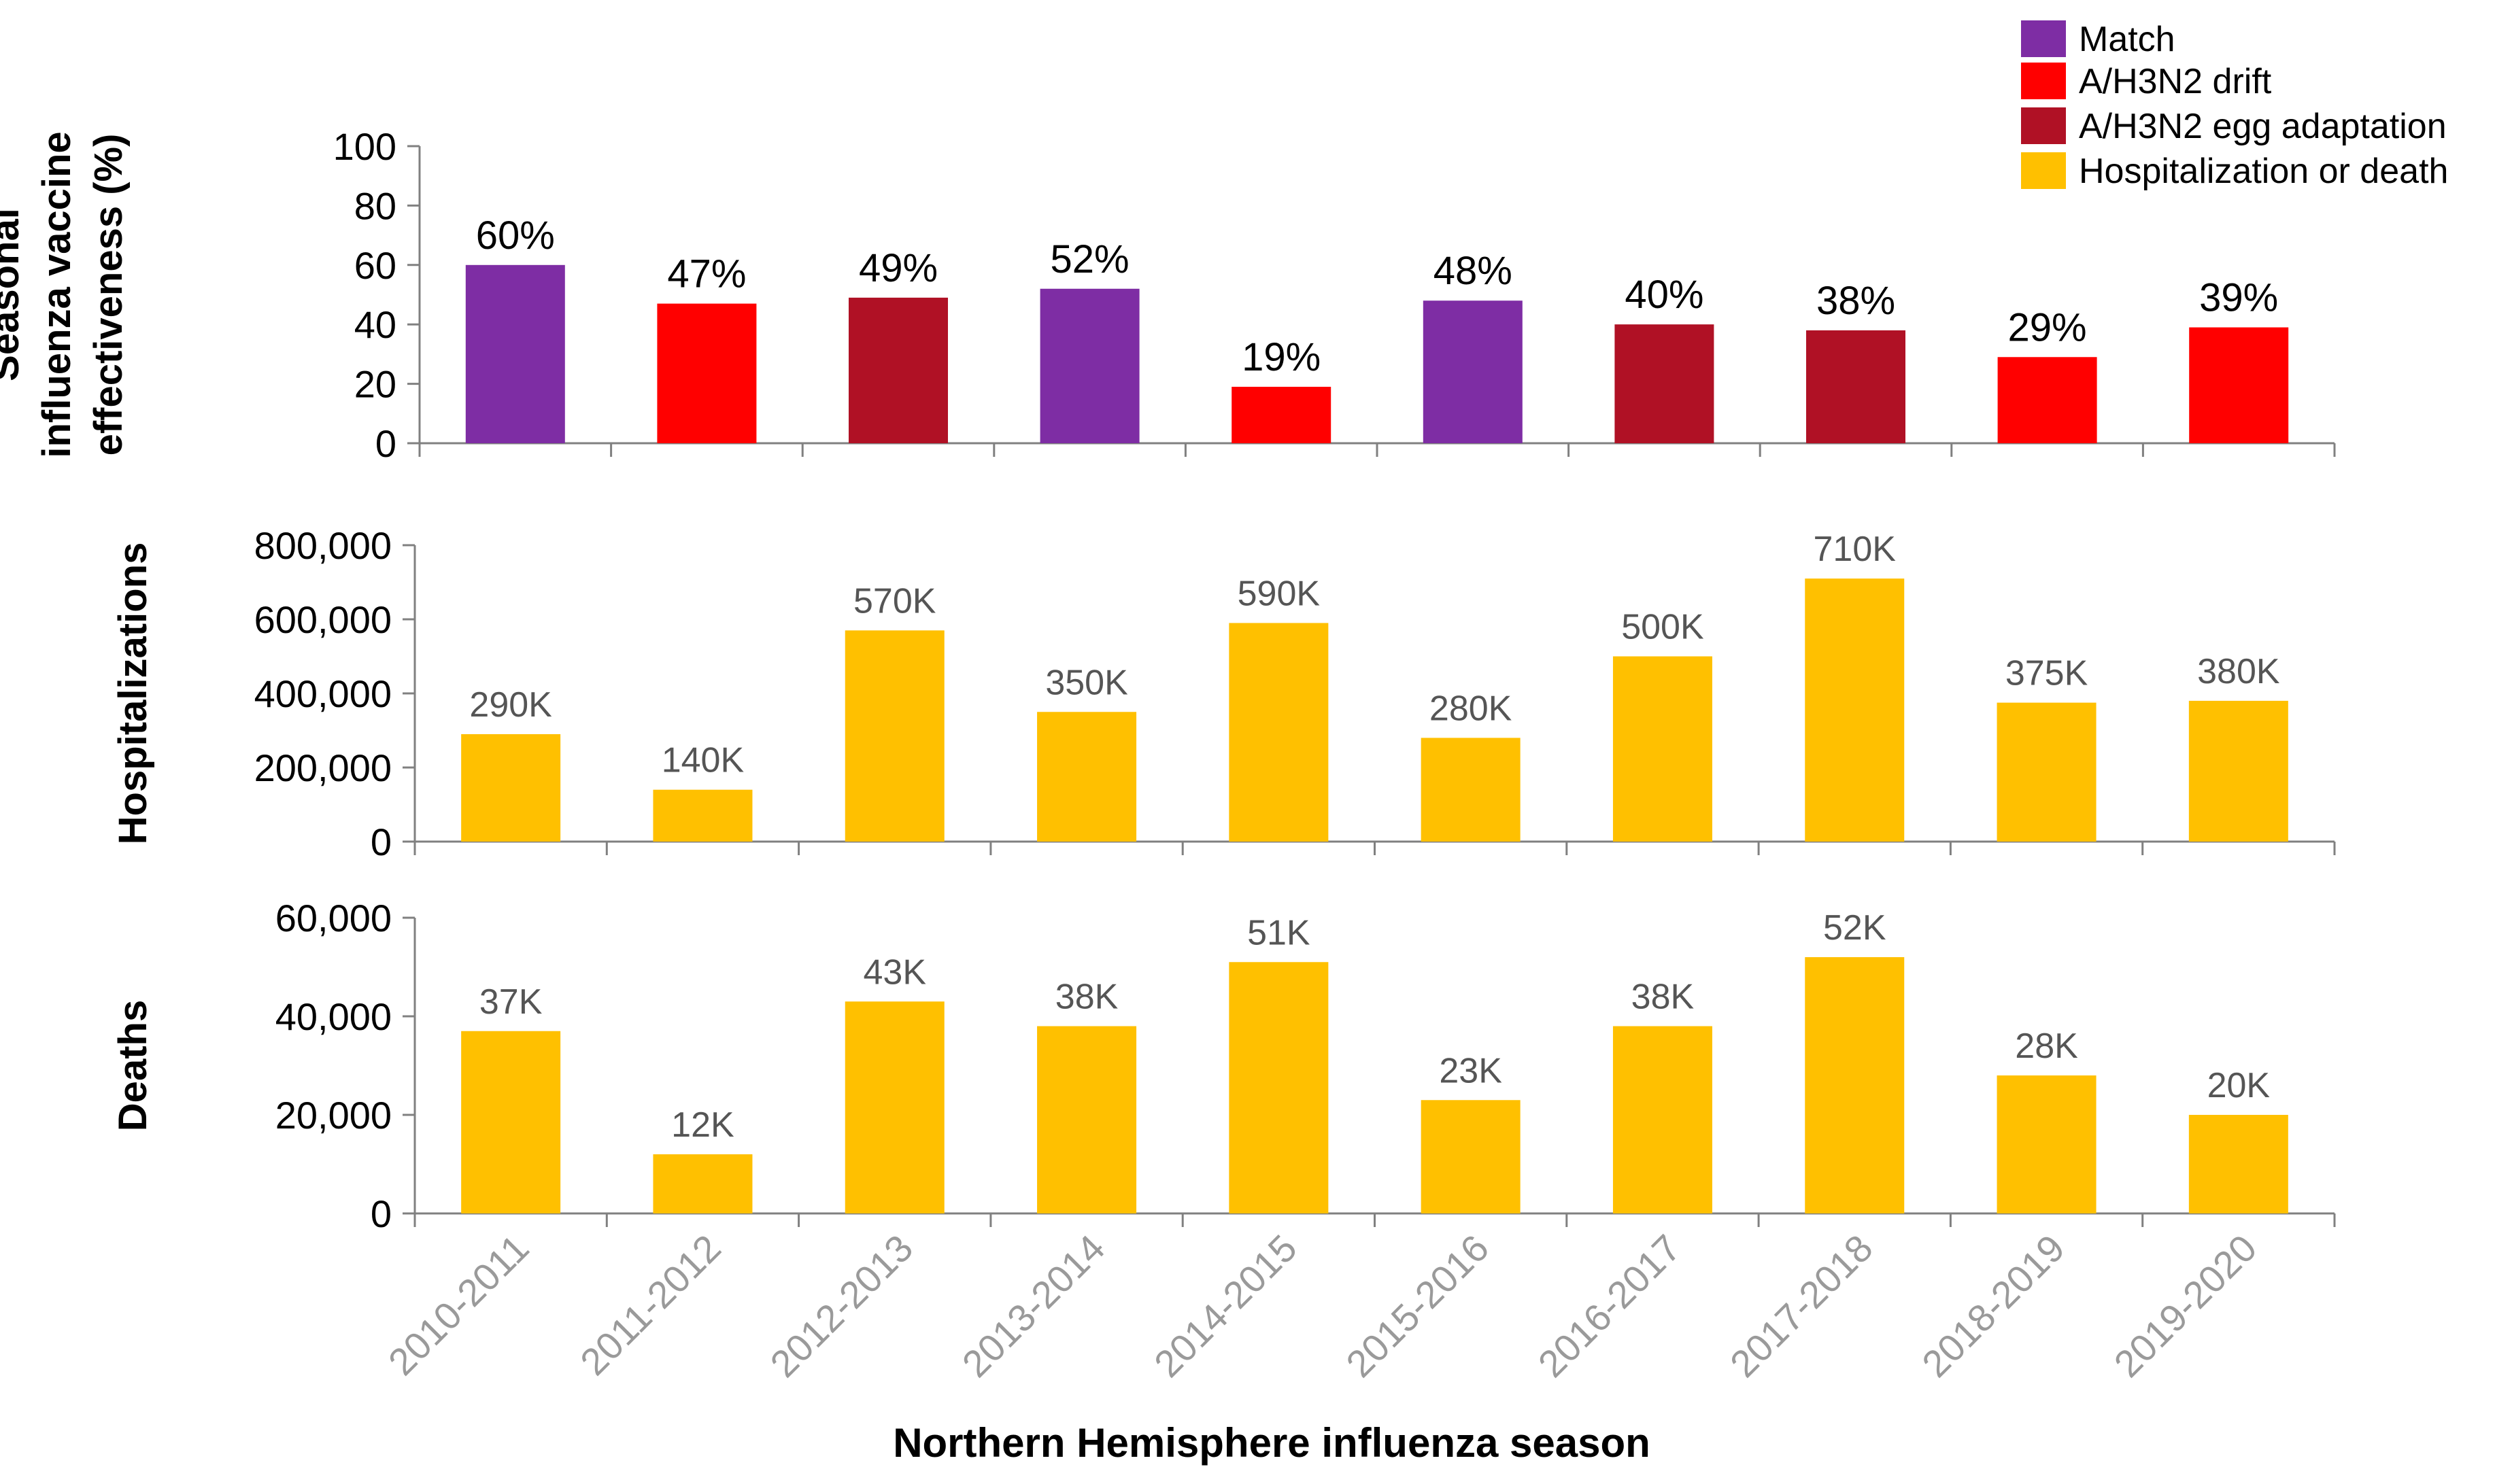 Image resolution: width=2495 pixels, height=1484 pixels. Describe the element at coordinates (703, 761) in the screenshot. I see `data-label-2011-2012: 140K` at that location.